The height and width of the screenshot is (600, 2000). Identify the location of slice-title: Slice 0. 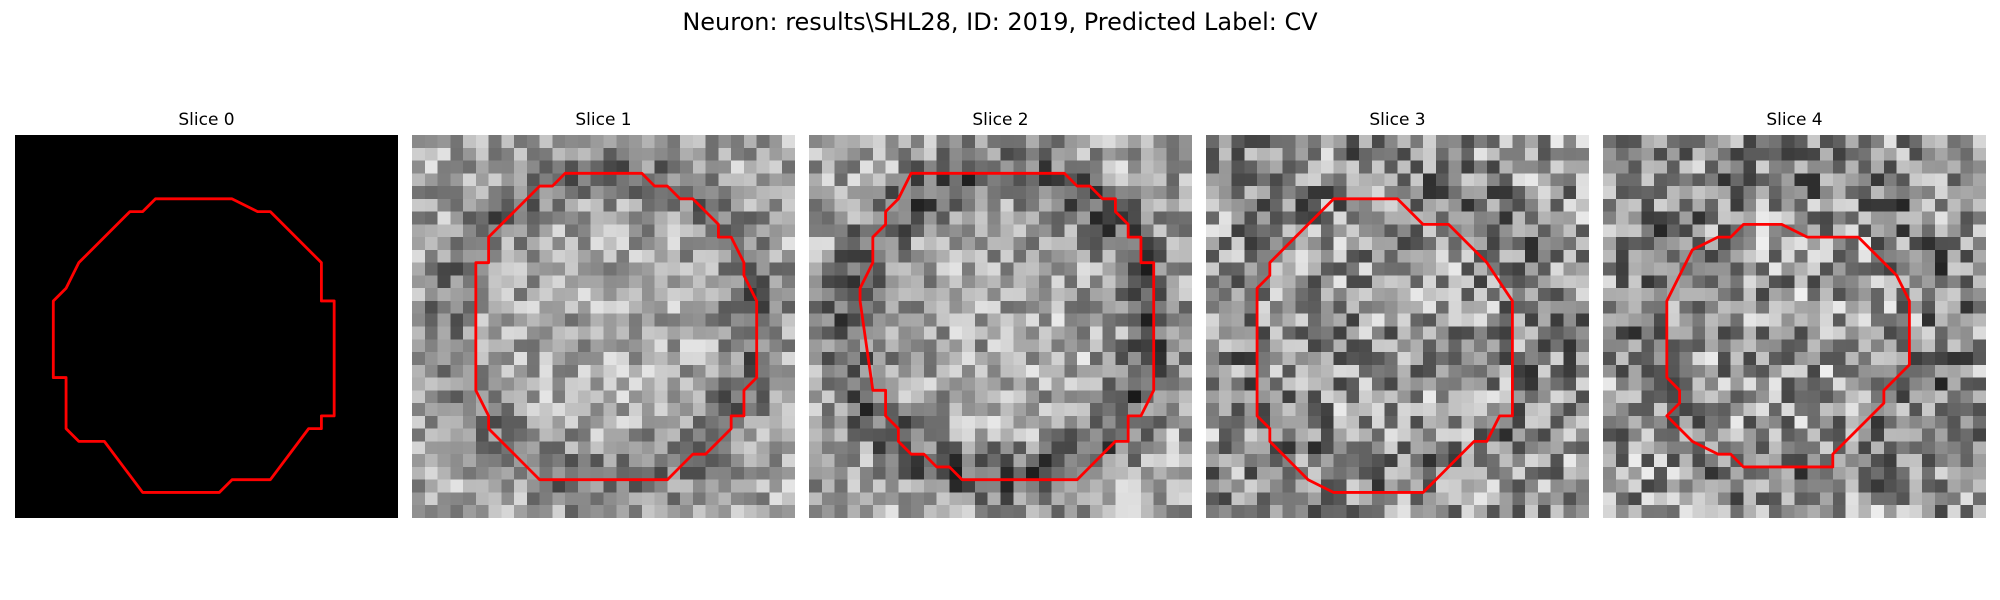
(206, 120).